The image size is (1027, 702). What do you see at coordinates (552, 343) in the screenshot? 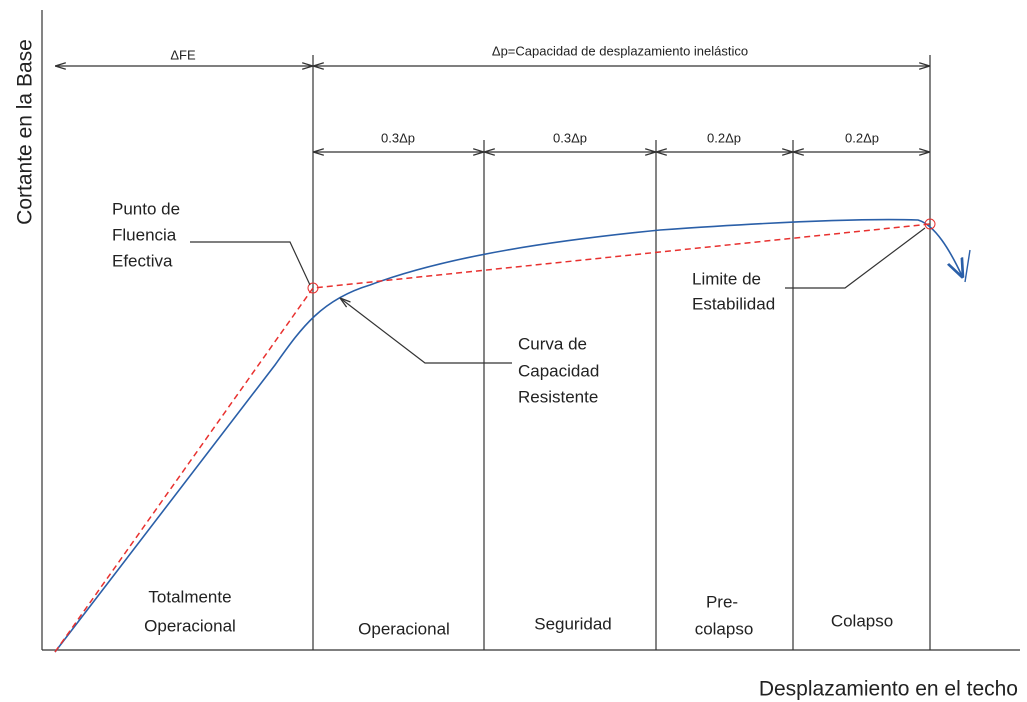
I see `annotation: Curva de` at bounding box center [552, 343].